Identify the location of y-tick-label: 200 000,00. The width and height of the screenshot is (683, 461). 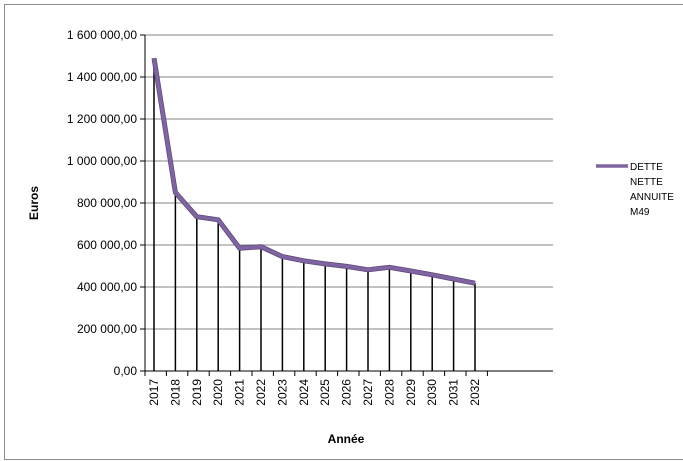
(107, 329).